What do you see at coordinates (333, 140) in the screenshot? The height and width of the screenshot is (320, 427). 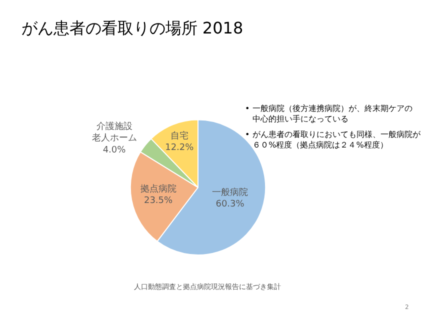 I see `text: • がん患者の看取りにおいても同様、一般病院が６０%程度（拠点病院は２４%程度）` at bounding box center [333, 140].